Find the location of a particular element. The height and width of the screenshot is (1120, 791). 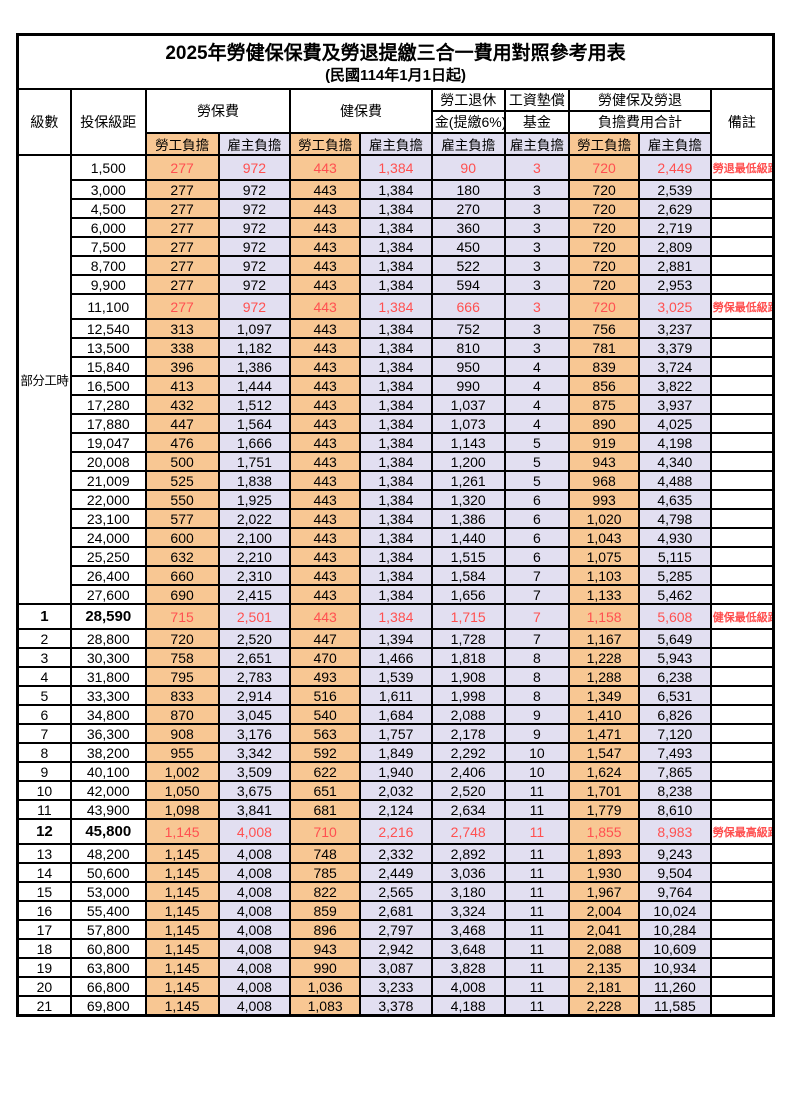

col-header-wage-fund-line1: 工資墊償 is located at coordinates (537, 100).